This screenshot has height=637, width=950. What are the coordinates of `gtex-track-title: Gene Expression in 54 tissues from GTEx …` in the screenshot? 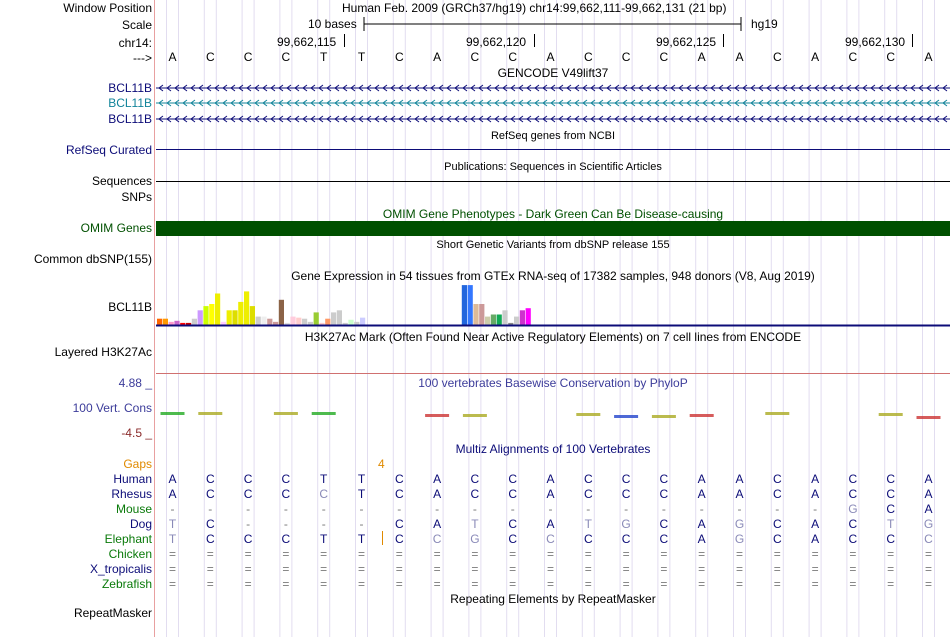 It's located at (553, 276).